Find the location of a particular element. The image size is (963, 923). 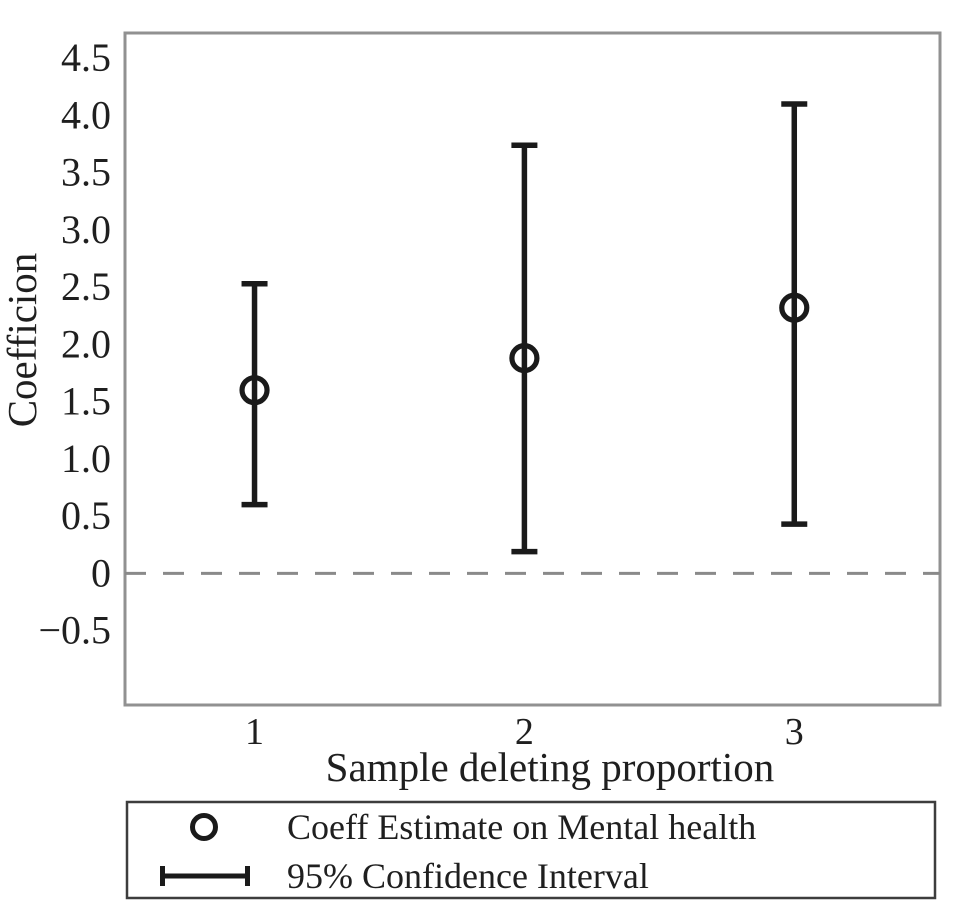

y-tick-label: 1.5 is located at coordinates (86, 401).